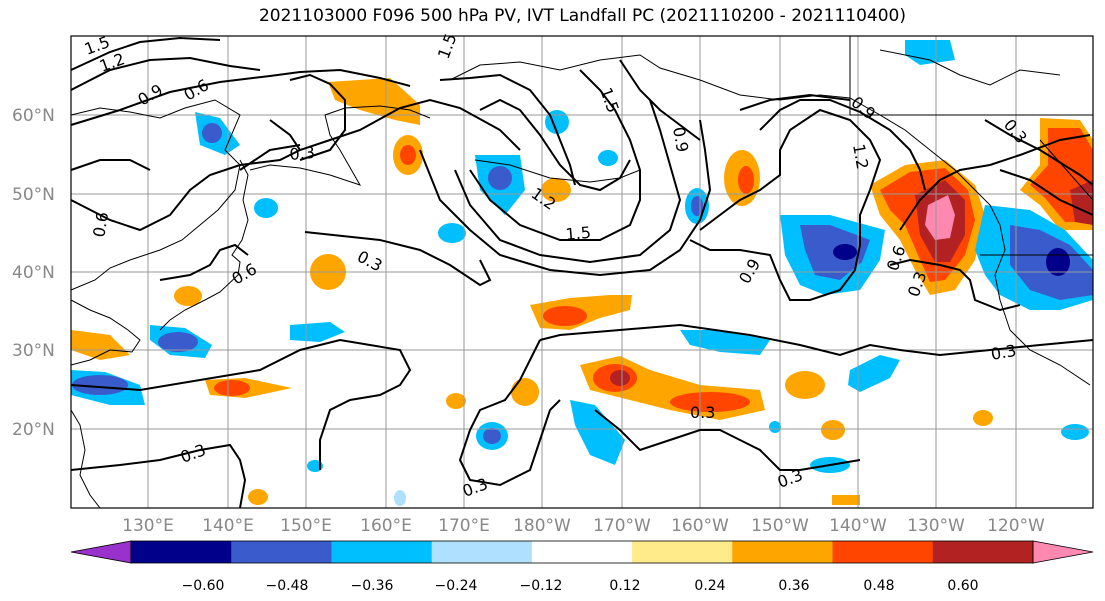 This screenshot has height=601, width=1105. What do you see at coordinates (33, 116) in the screenshot?
I see `lat-label: 60°N` at bounding box center [33, 116].